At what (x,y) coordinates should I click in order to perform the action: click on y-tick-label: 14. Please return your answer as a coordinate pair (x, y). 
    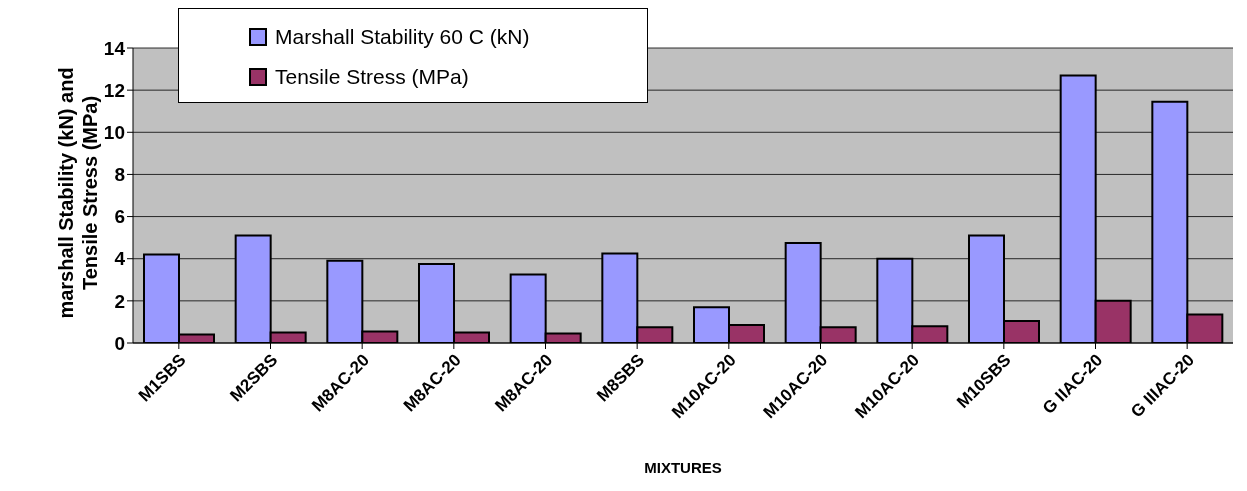
    Looking at the image, I should click on (114, 48).